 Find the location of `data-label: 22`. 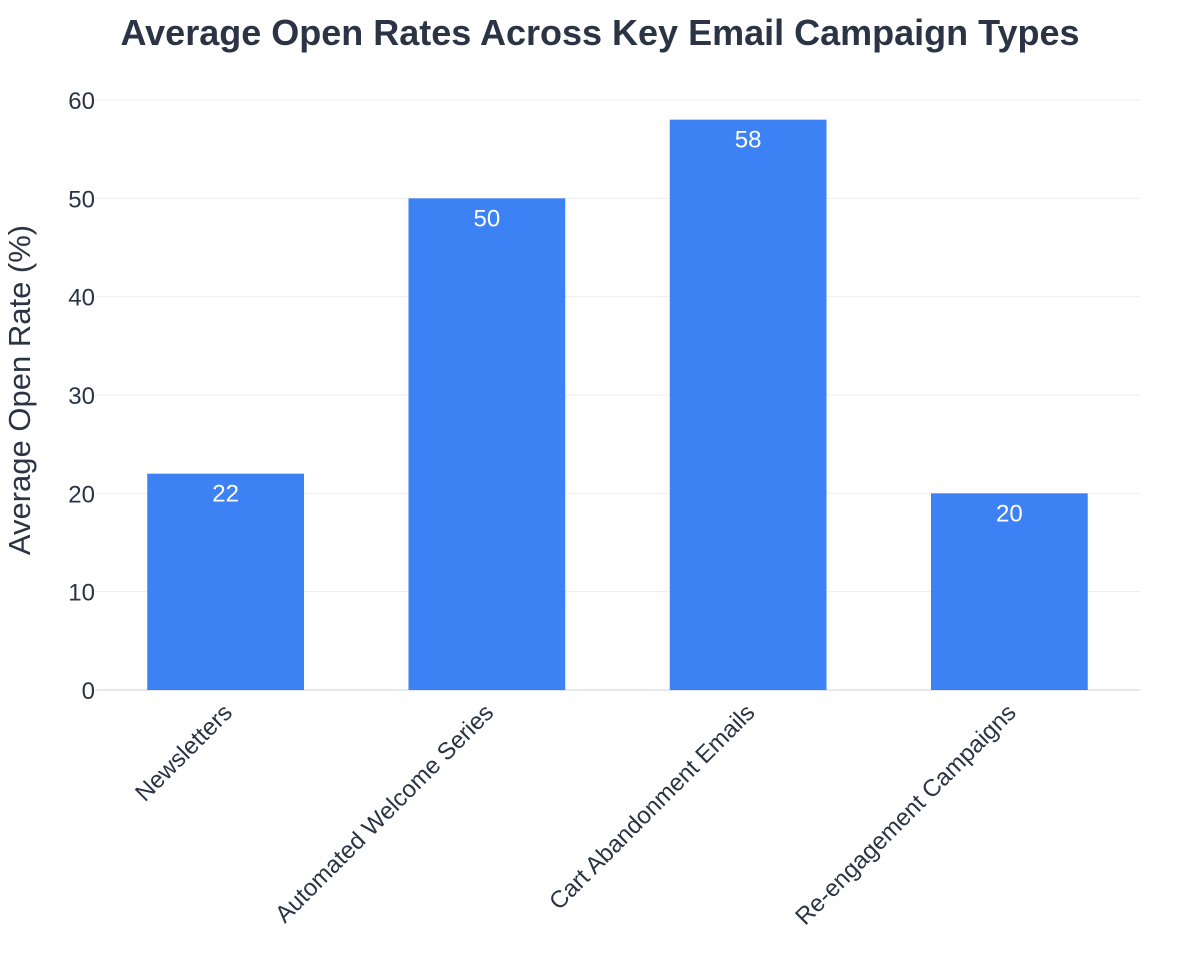

data-label: 22 is located at coordinates (225, 494).